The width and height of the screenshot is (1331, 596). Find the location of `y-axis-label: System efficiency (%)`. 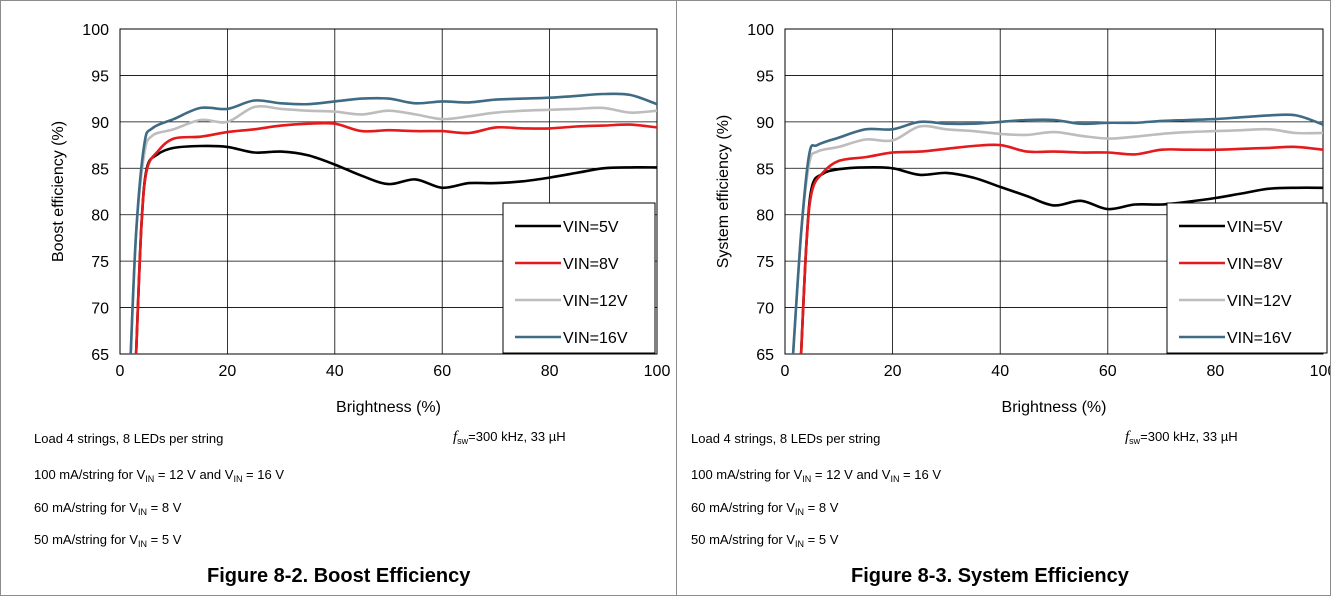

y-axis-label: System efficiency (%) is located at coordinates (723, 192).